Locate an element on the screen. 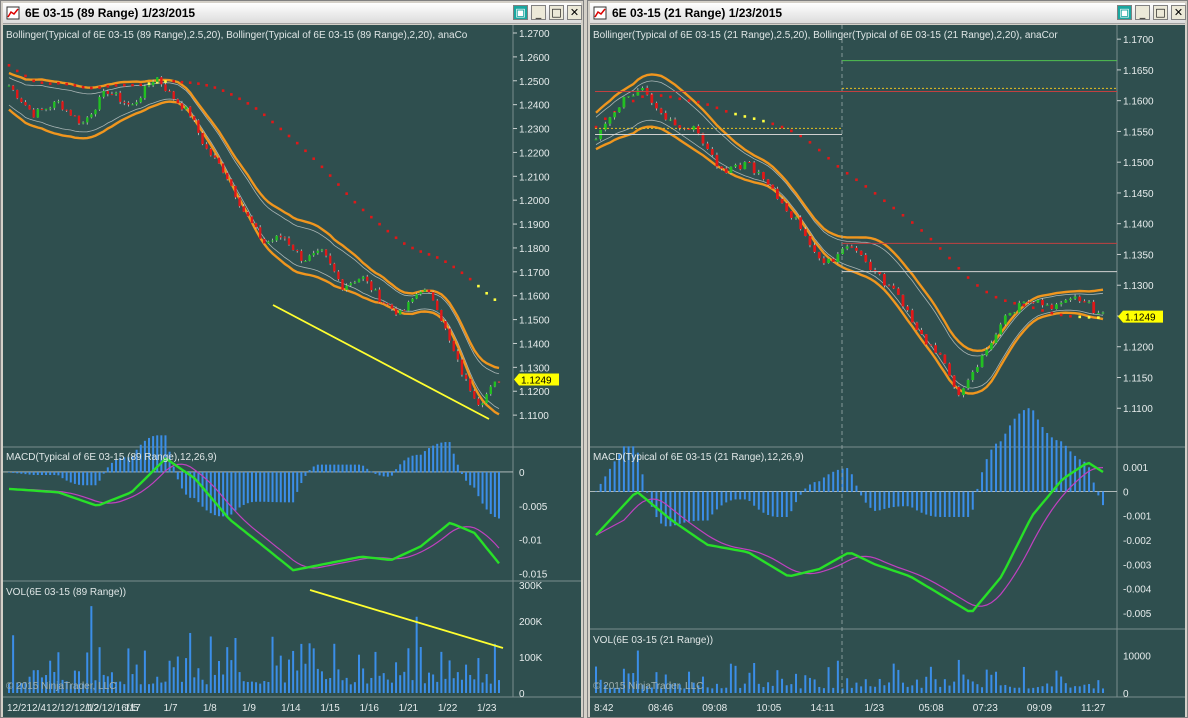 This screenshot has height=718, width=1188. macd-line is located at coordinates (254, 514).